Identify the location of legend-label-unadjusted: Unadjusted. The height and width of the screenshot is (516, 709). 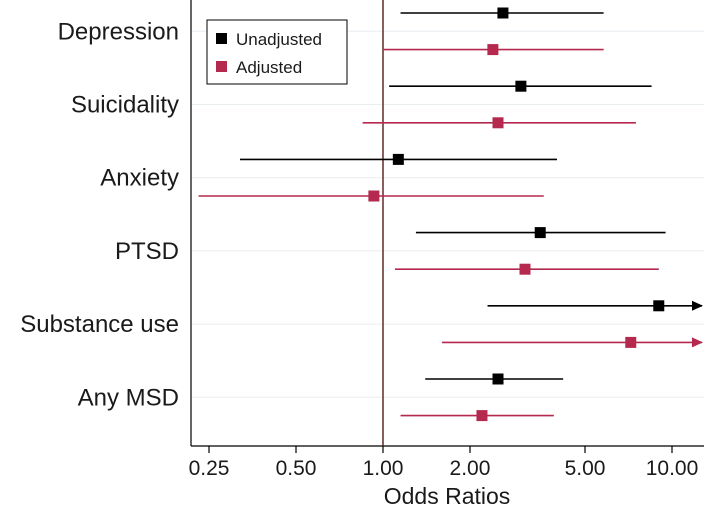
(279, 39).